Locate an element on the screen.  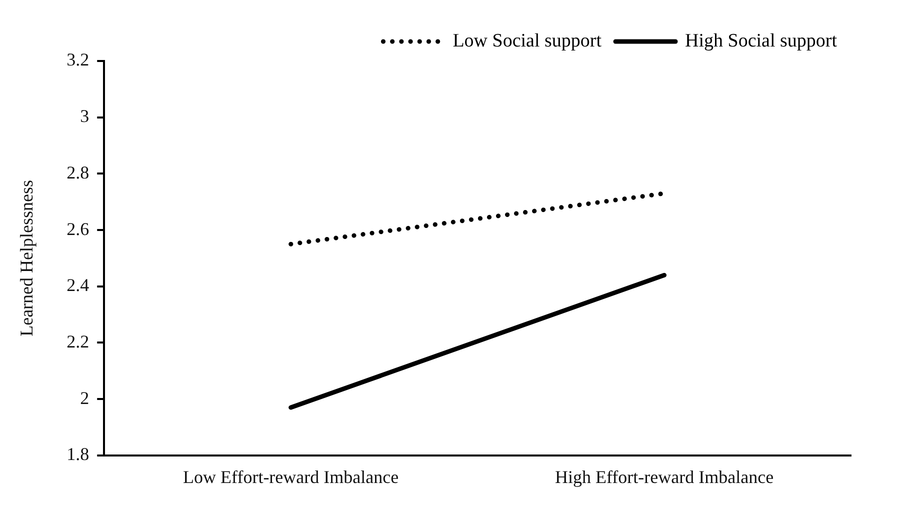
y-tick-label: 3 is located at coordinates (85, 116).